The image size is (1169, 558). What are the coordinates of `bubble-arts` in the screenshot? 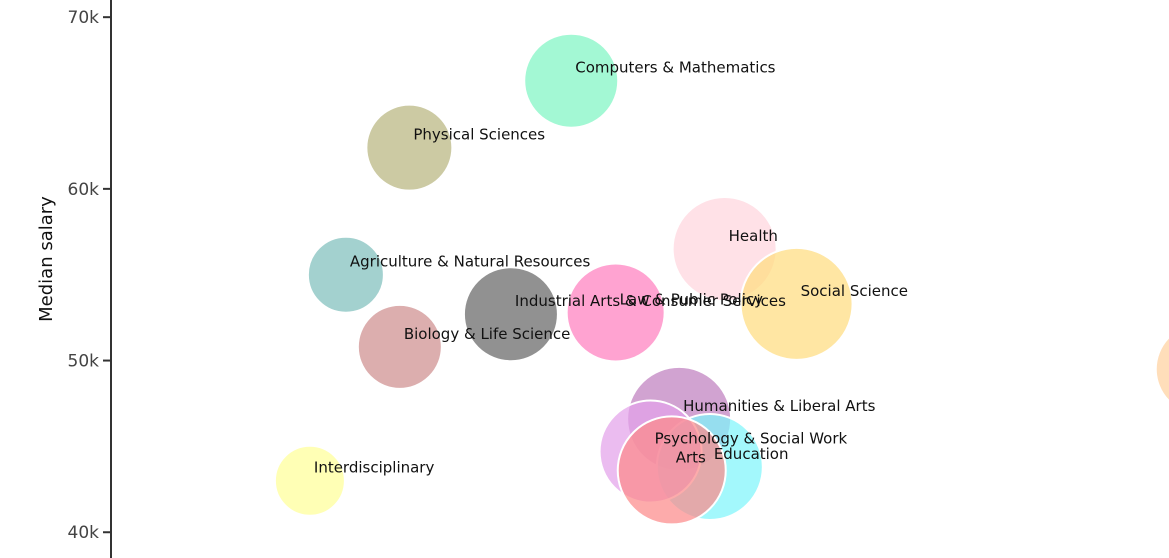 It's located at (671, 470).